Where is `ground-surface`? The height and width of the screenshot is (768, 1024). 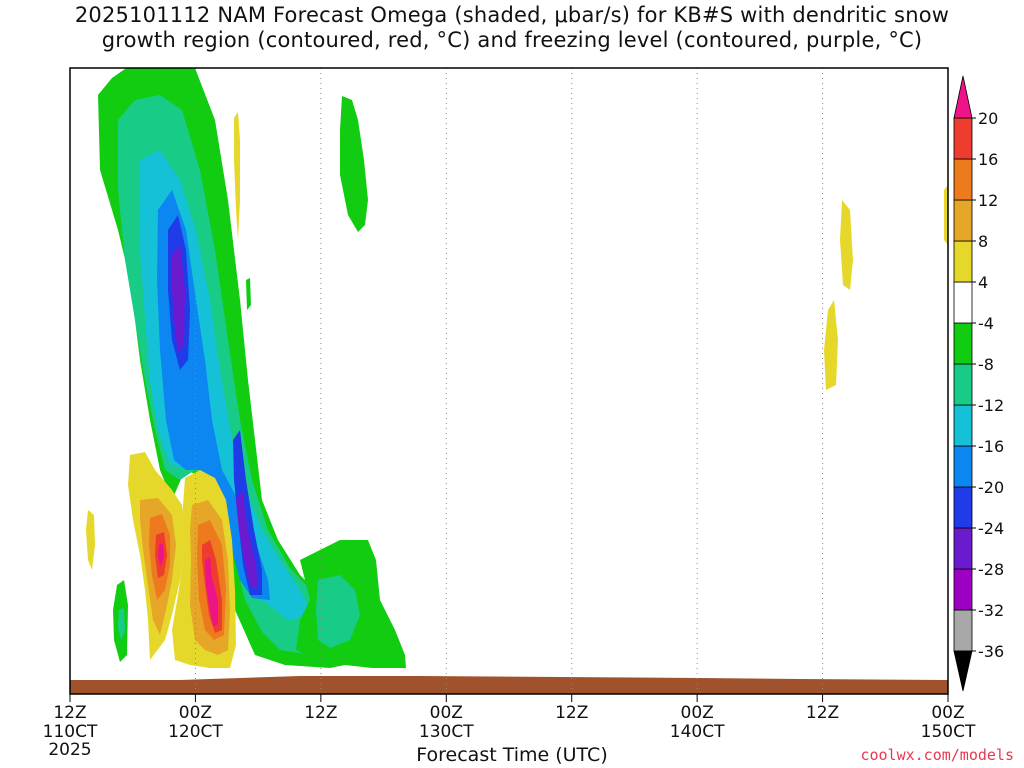
ground-surface is located at coordinates (509, 685).